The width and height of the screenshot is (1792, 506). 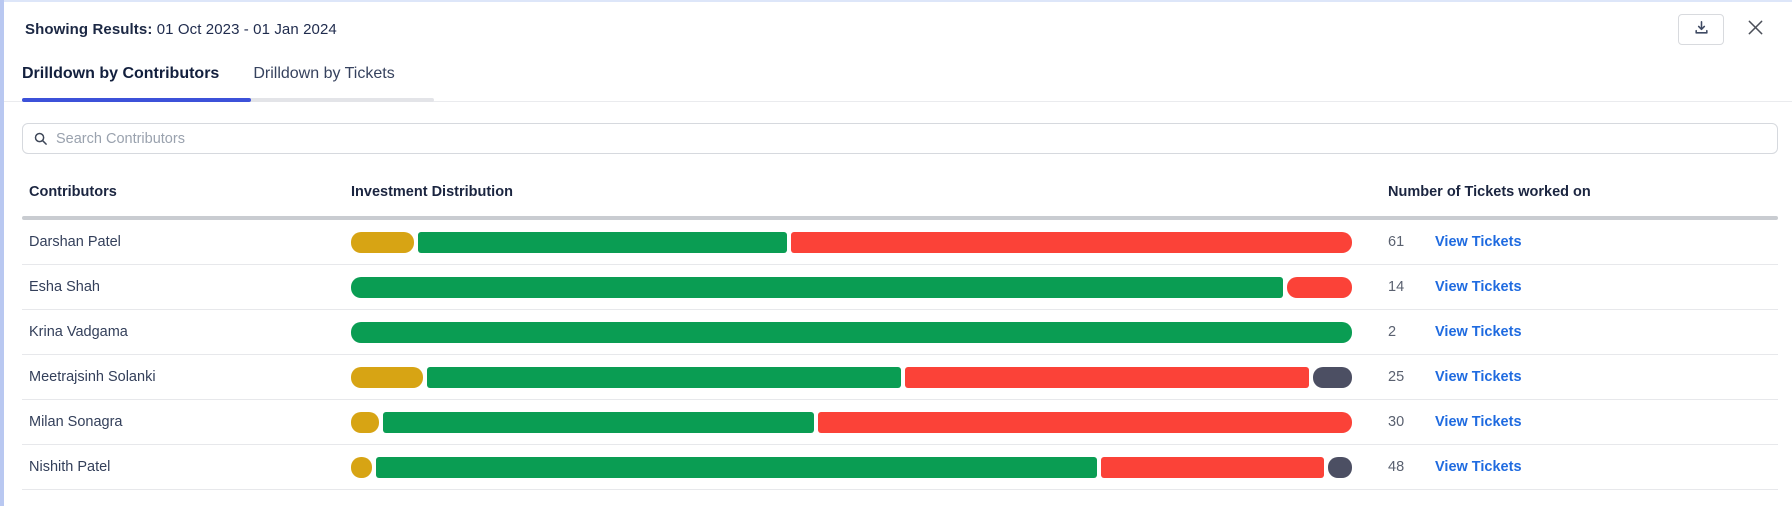 What do you see at coordinates (900, 218) in the screenshot?
I see `header-divider` at bounding box center [900, 218].